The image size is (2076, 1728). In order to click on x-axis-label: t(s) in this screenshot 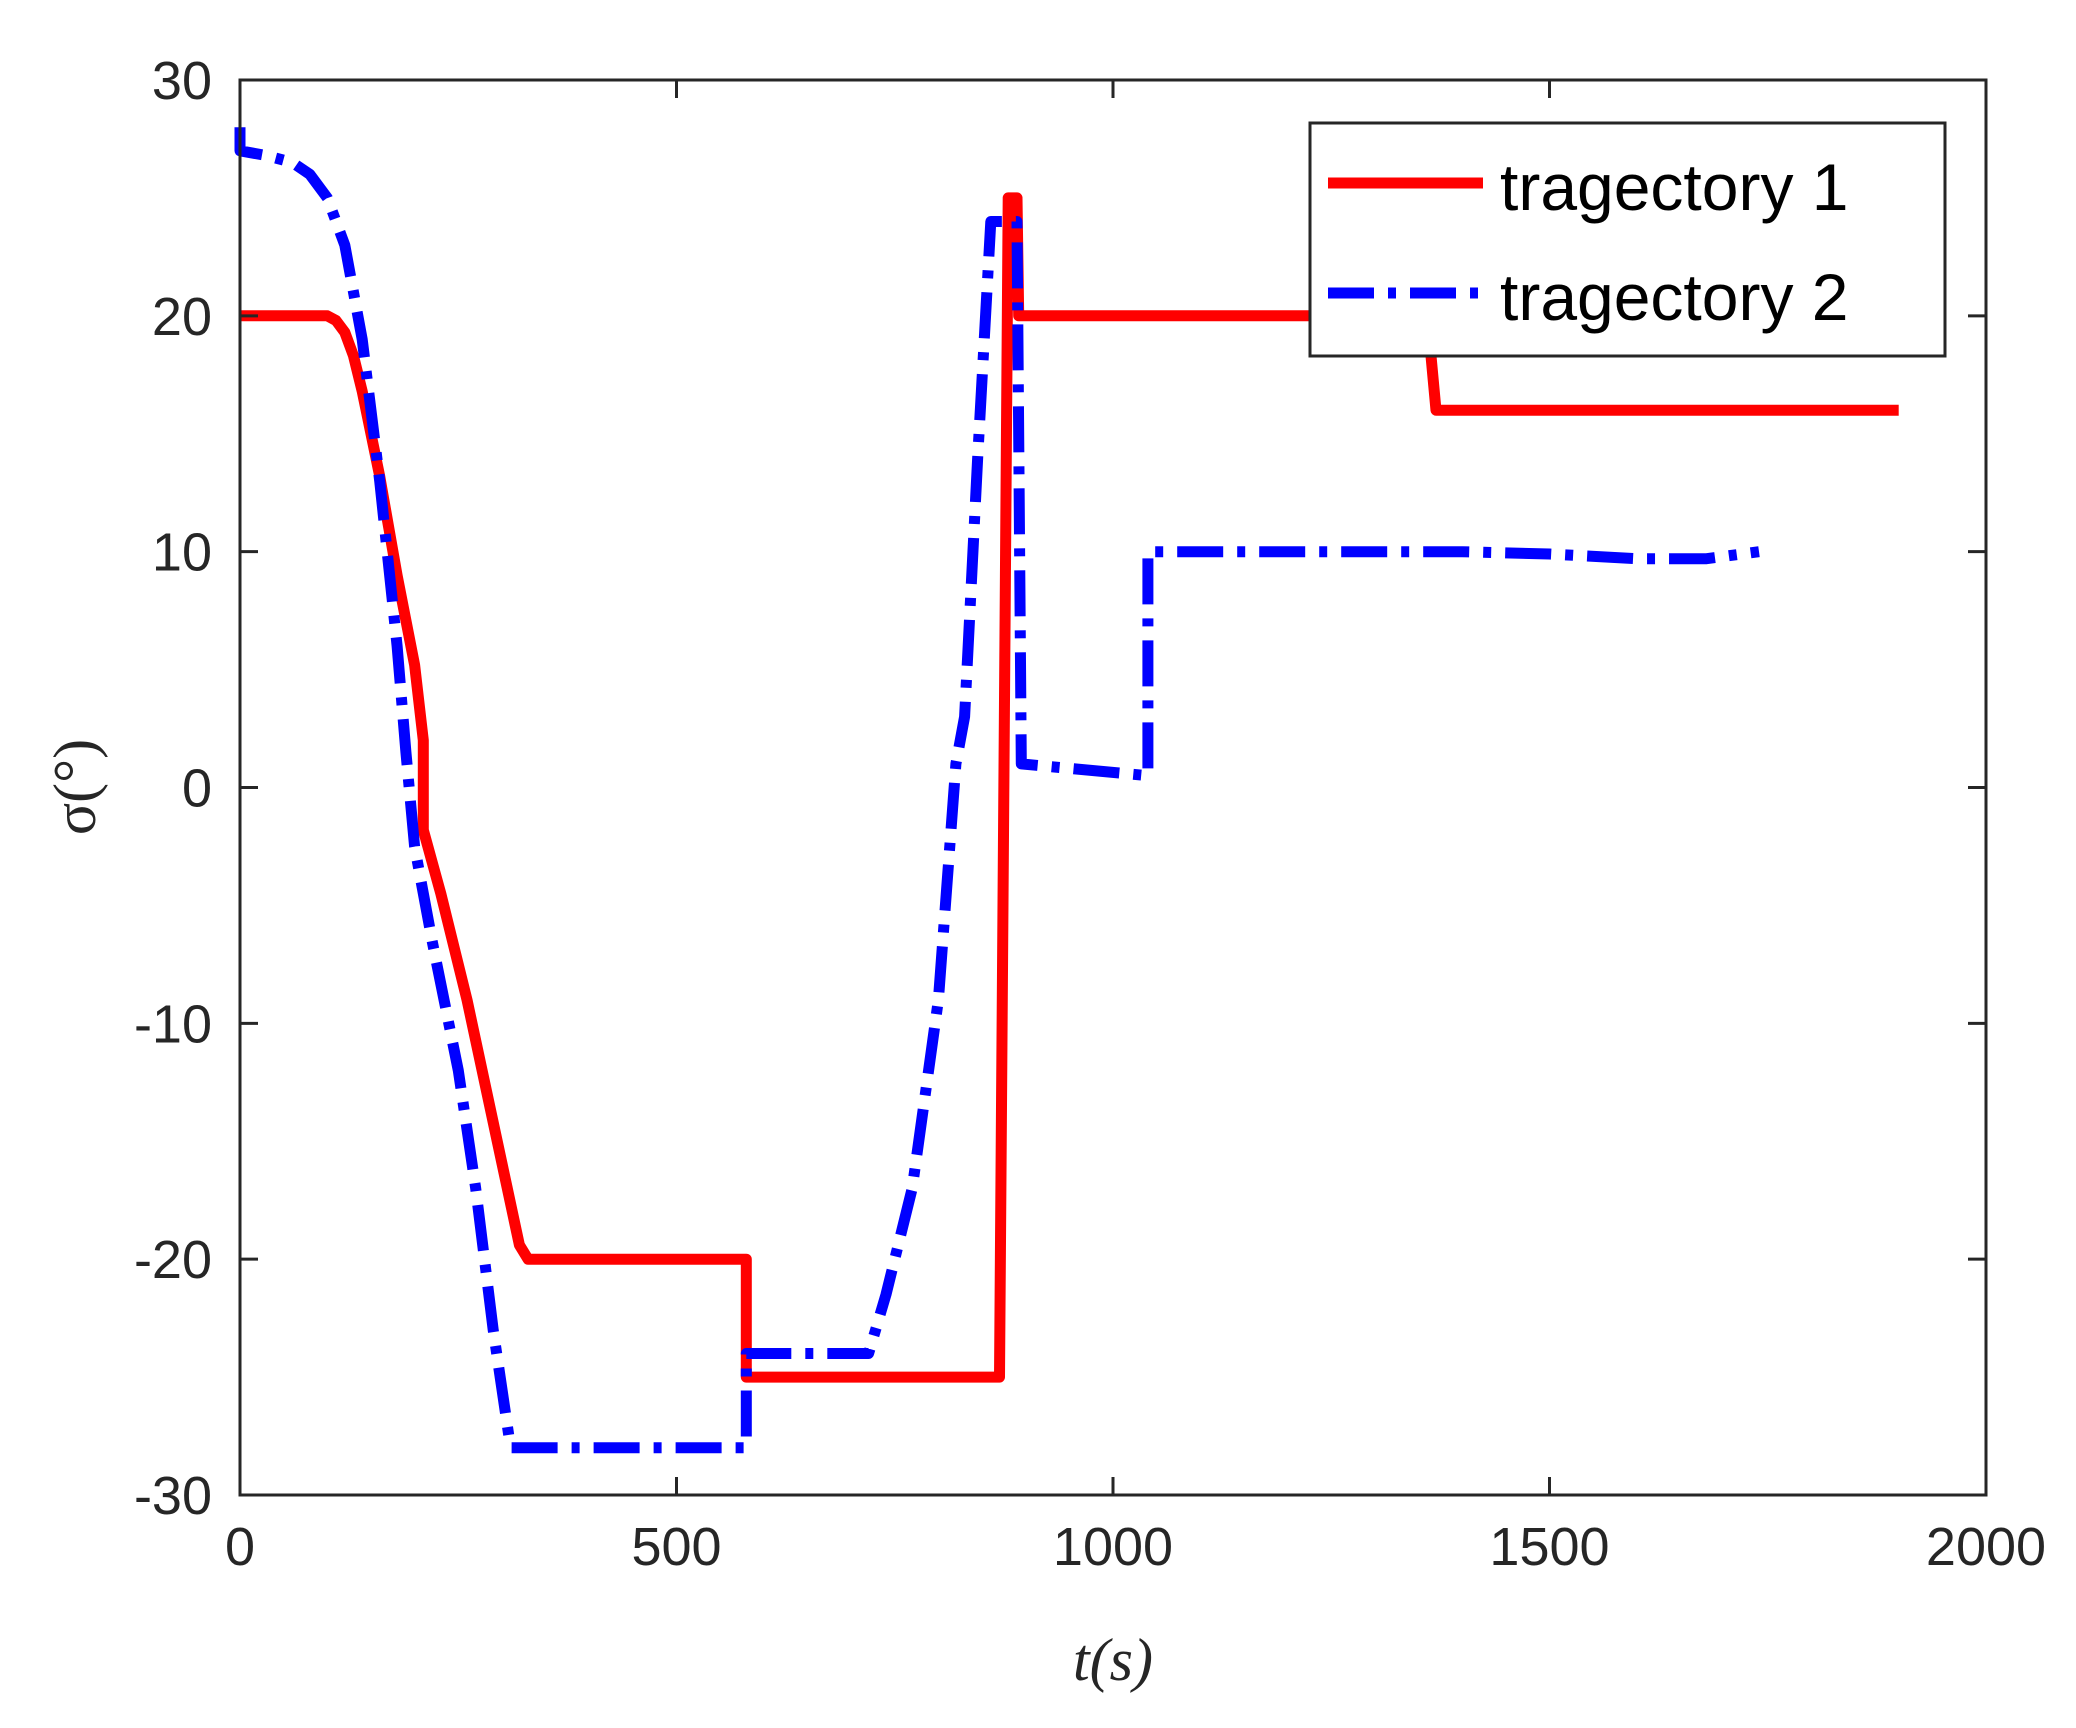, I will do `click(1113, 1660)`.